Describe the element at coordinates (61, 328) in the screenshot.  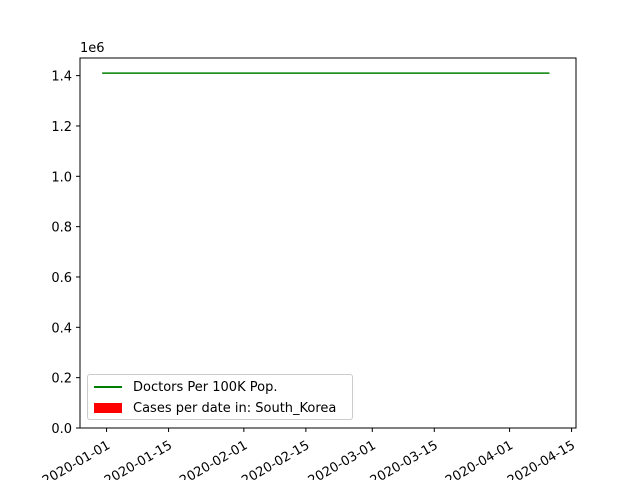
I see `y-tick-label: 0.4` at that location.